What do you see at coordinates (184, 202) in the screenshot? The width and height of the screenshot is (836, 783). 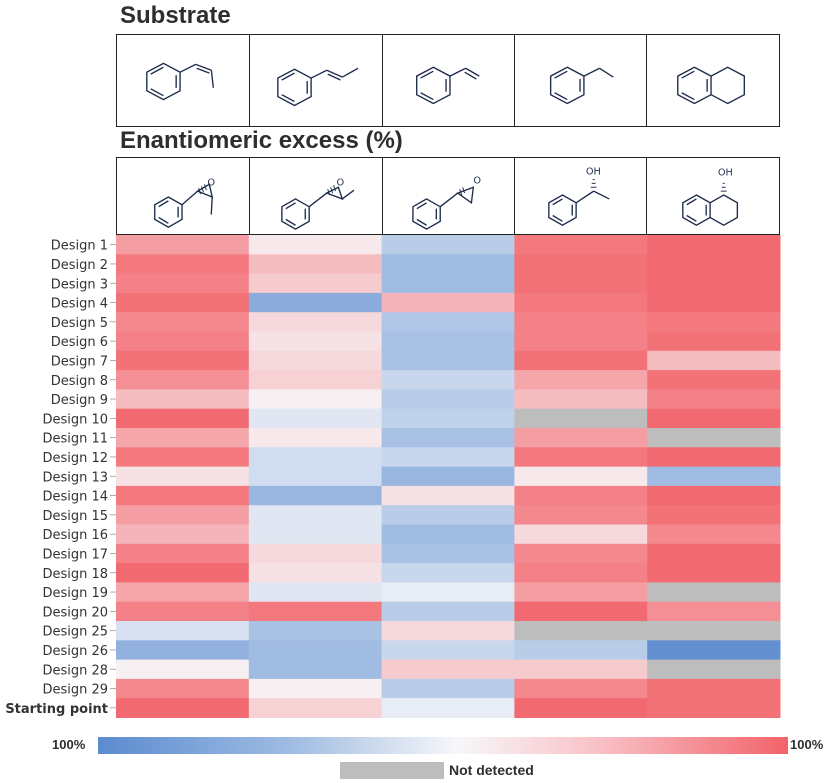 I see `cis-epoxide-icon: O` at bounding box center [184, 202].